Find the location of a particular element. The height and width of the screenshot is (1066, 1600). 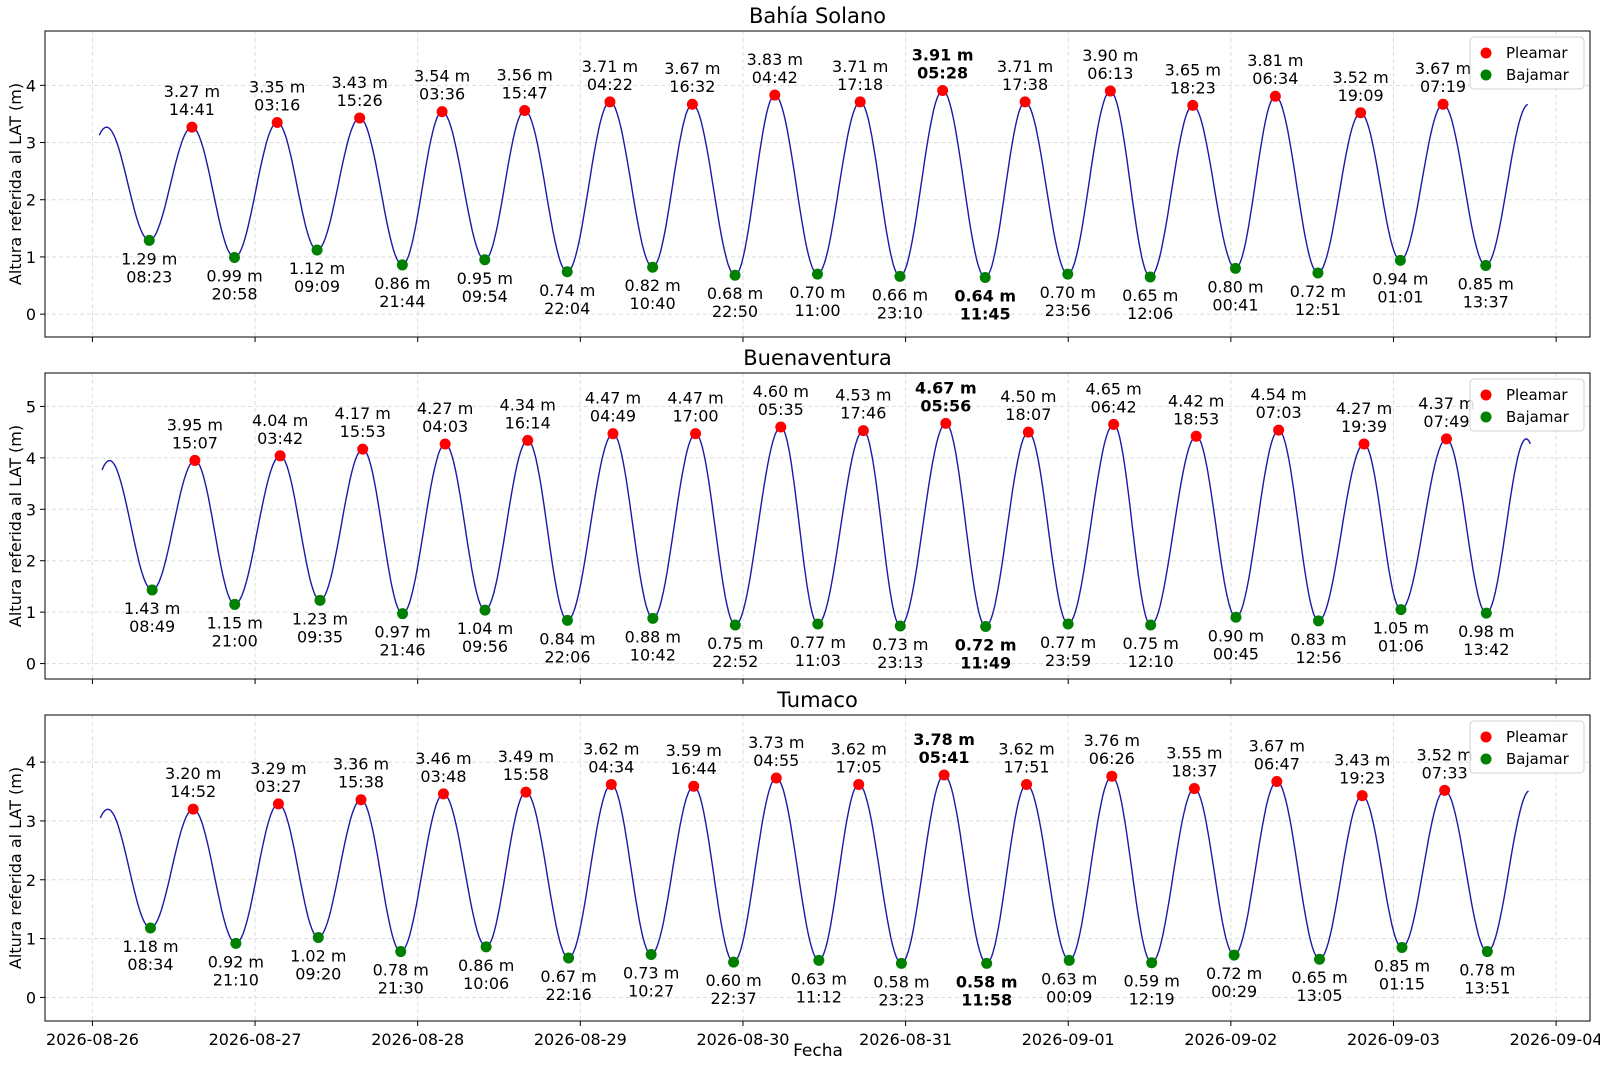

pleamar-value-label: 3.43 m is located at coordinates (359, 82).